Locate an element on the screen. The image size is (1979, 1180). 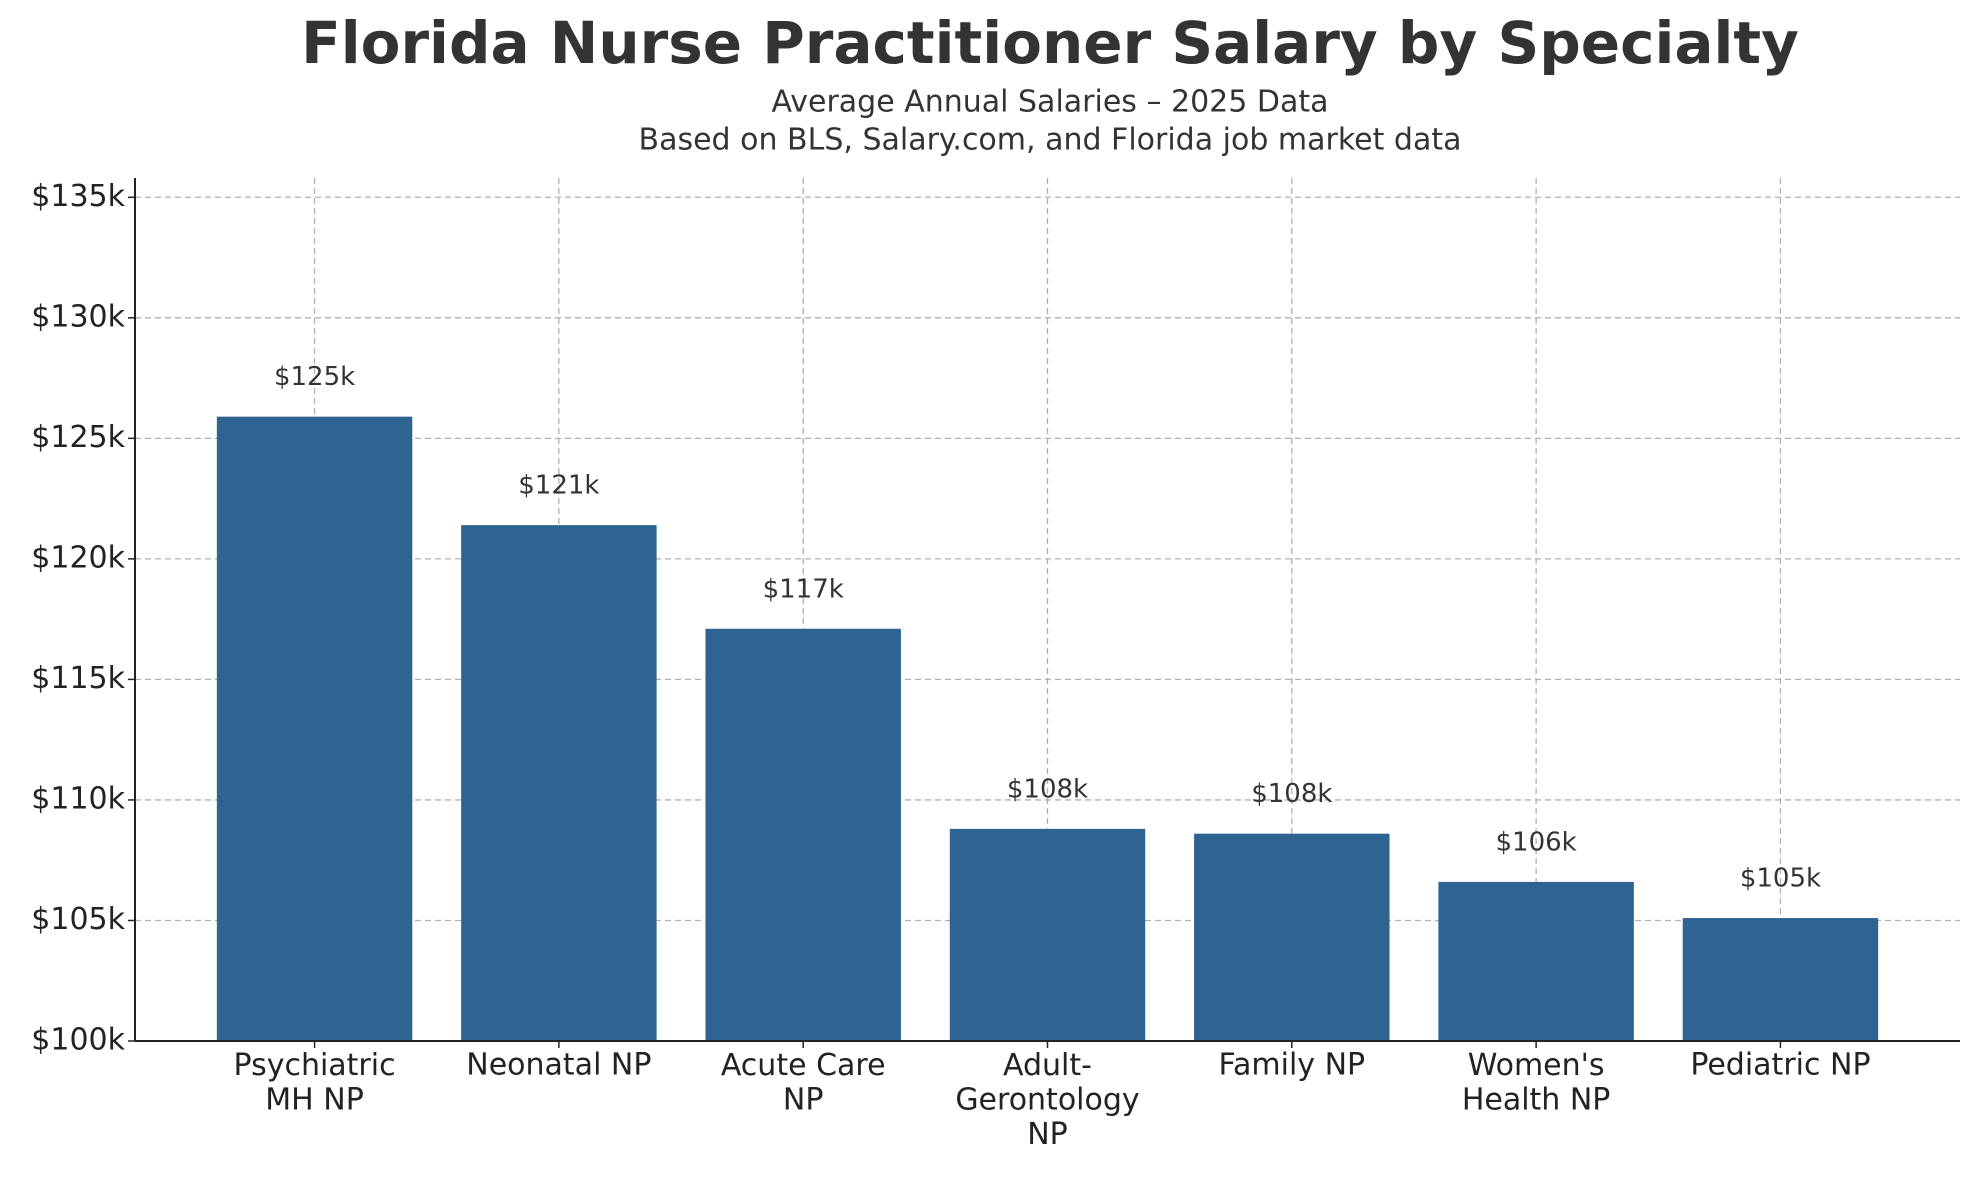
x-tick-label: Adult-Gerontology NP is located at coordinates (1047, 1100).